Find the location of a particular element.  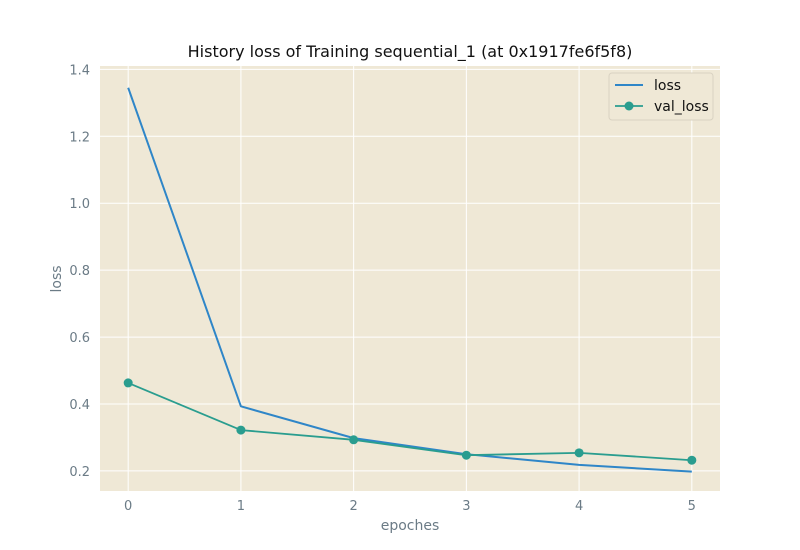

y-tick-label: 1.2 is located at coordinates (79, 137).